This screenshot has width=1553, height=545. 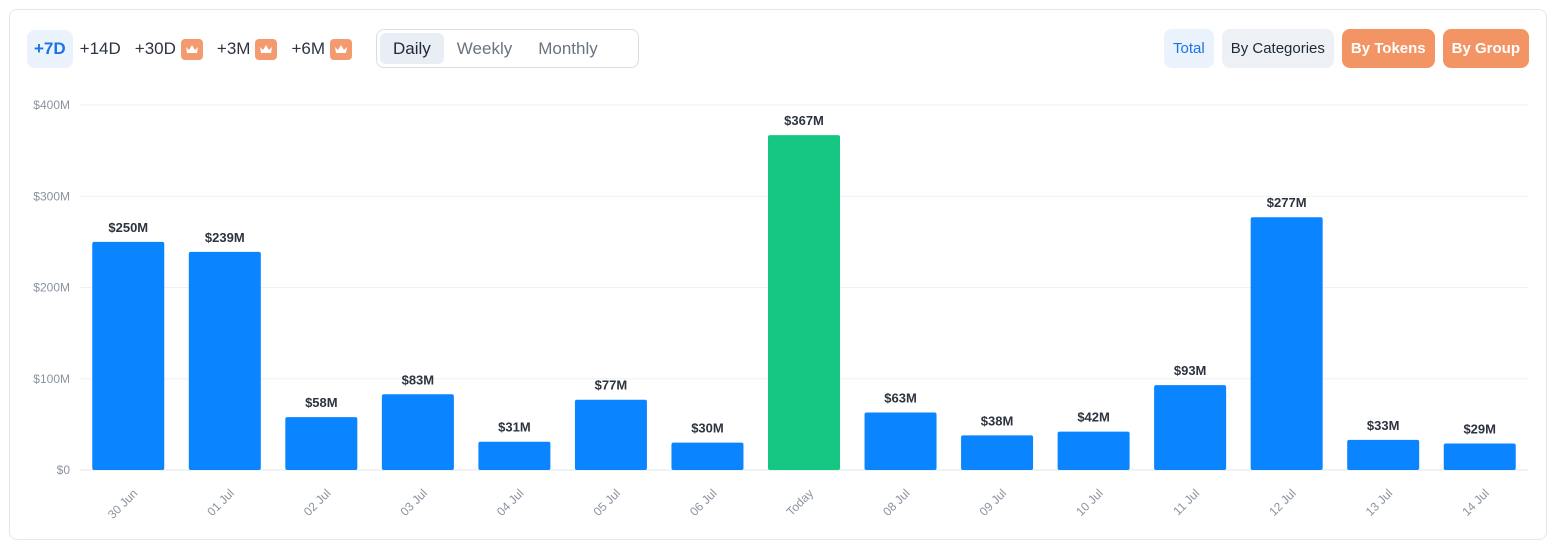 What do you see at coordinates (321, 443) in the screenshot?
I see `bar-02-jul` at bounding box center [321, 443].